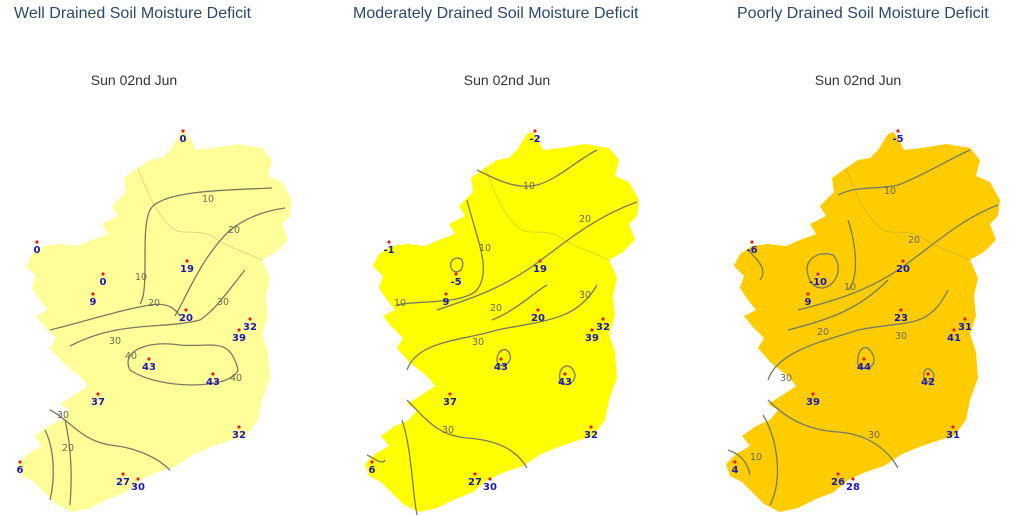 This screenshot has height=522, width=1024. What do you see at coordinates (752, 248) in the screenshot?
I see `station-marker: -6` at bounding box center [752, 248].